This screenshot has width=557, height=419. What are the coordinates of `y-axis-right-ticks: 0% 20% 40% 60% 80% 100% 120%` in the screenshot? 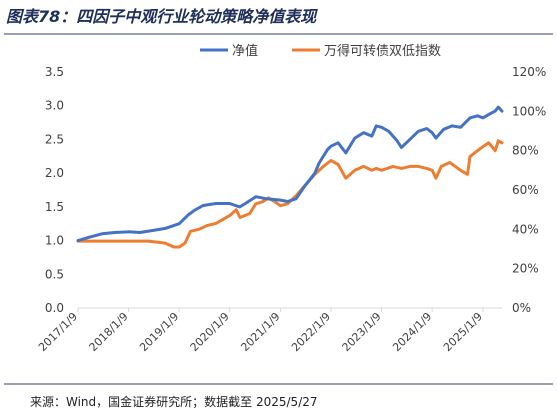 It's located at (529, 190).